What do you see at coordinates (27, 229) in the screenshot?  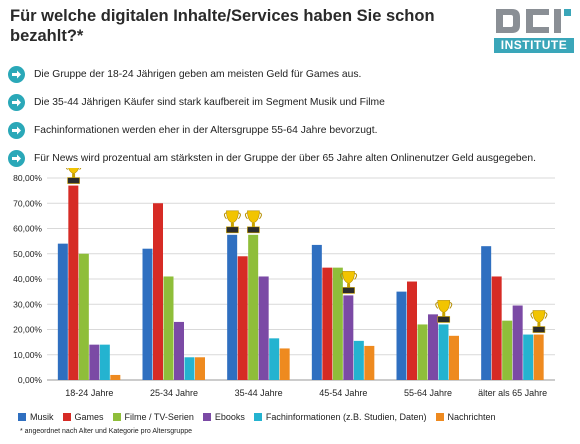 I see `y-tick-label: 60,00%` at bounding box center [27, 229].